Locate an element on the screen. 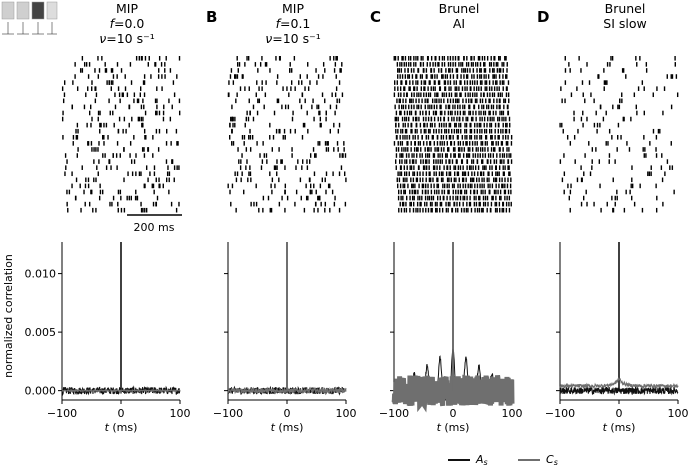 The image size is (693, 465). legend-label-cs: Cs is located at coordinates (552, 459).